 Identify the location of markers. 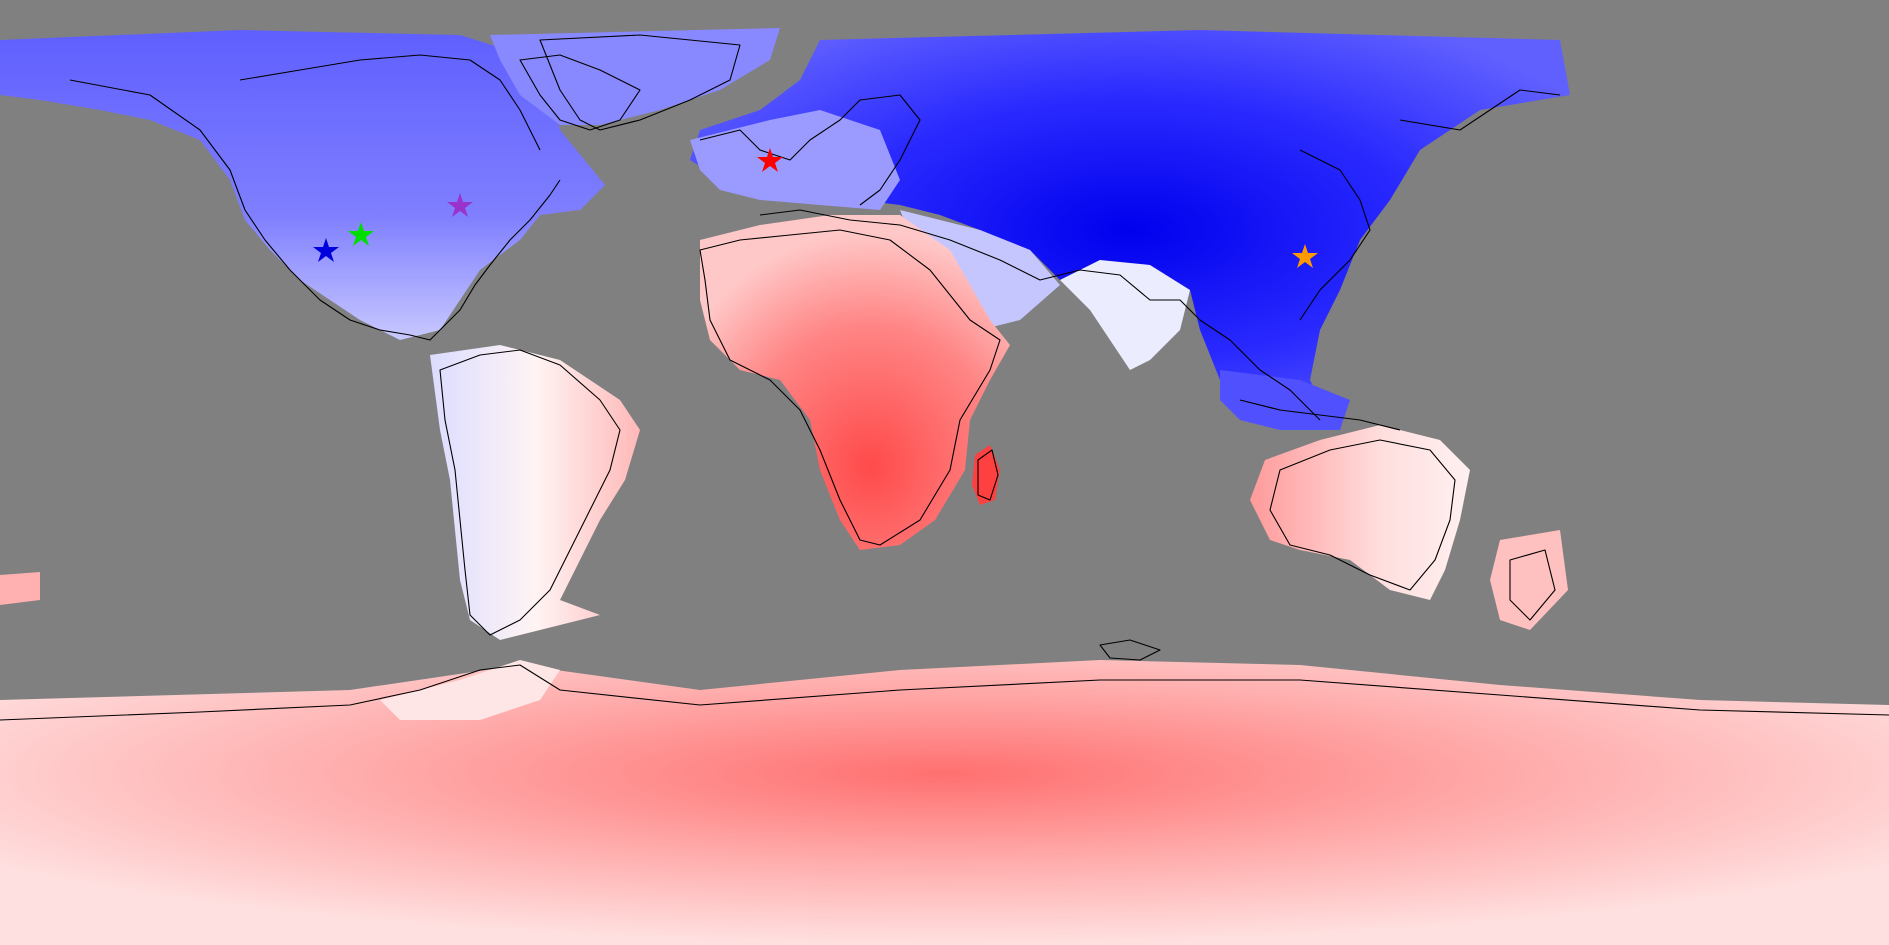
(815, 208).